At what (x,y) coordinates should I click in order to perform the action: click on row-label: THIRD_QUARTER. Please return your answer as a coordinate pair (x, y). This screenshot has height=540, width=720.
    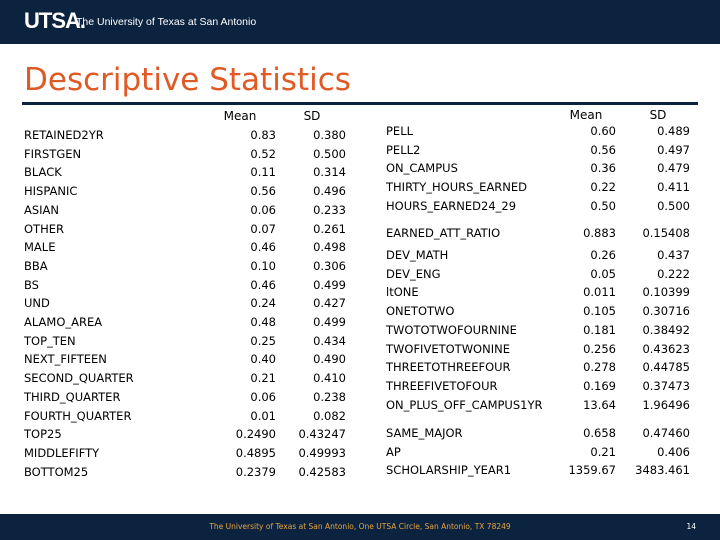
    Looking at the image, I should click on (72, 396).